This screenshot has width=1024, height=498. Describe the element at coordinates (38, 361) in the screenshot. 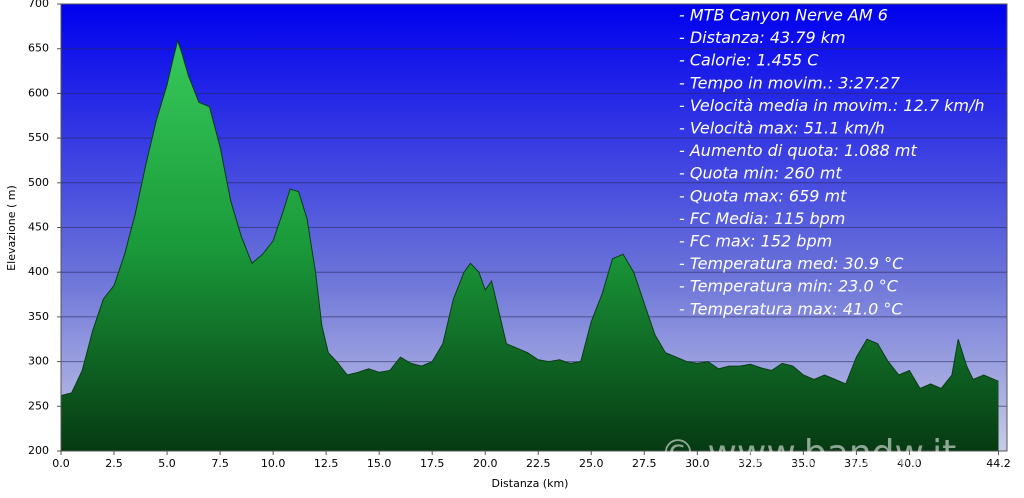

I see `y-tick-label: 300` at that location.